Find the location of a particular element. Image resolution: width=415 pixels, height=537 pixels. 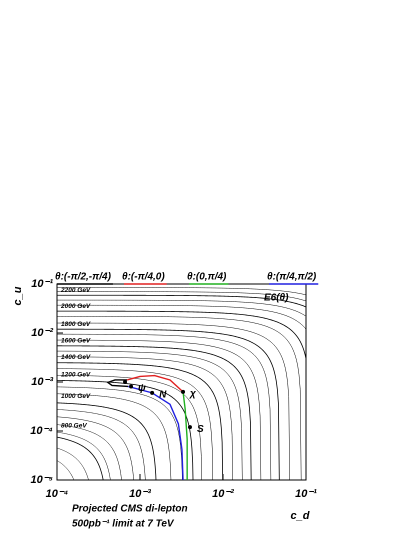

y-tick-label: 10⁻⁴ is located at coordinates (41, 431).